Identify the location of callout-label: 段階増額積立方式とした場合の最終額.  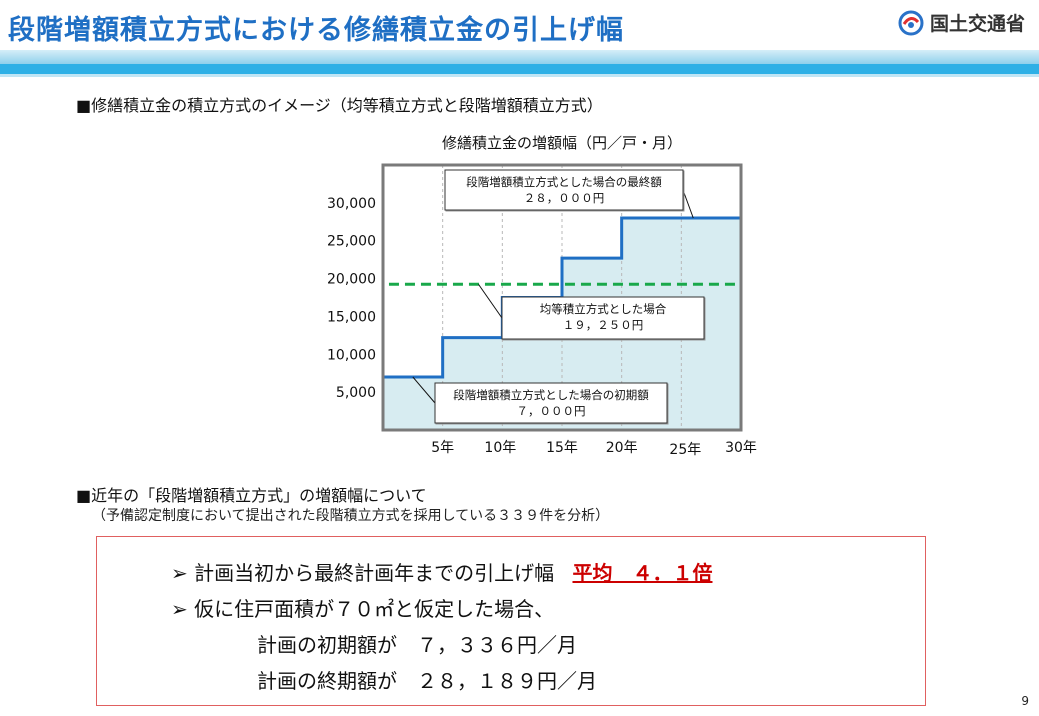
(564, 182).